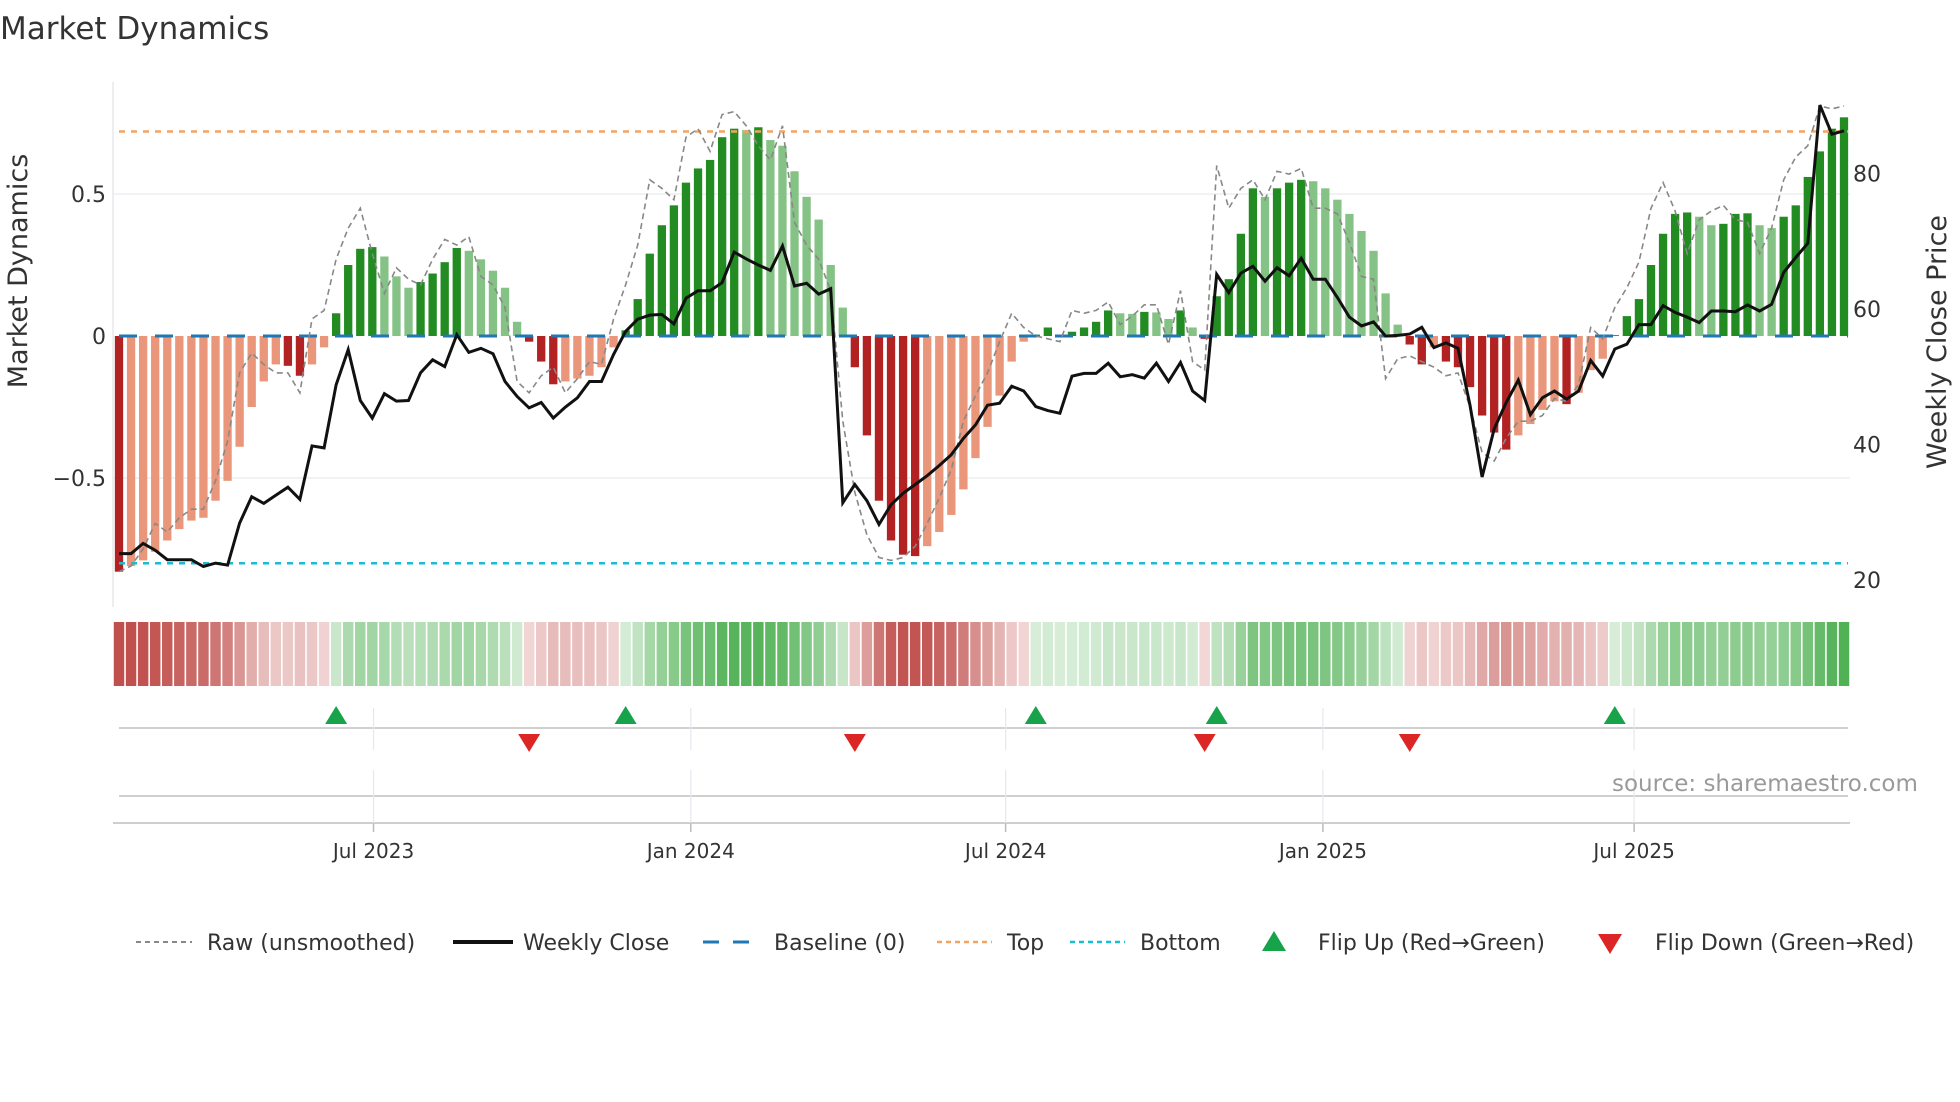  Describe the element at coordinates (975, 729) in the screenshot. I see `flip-markers` at that location.